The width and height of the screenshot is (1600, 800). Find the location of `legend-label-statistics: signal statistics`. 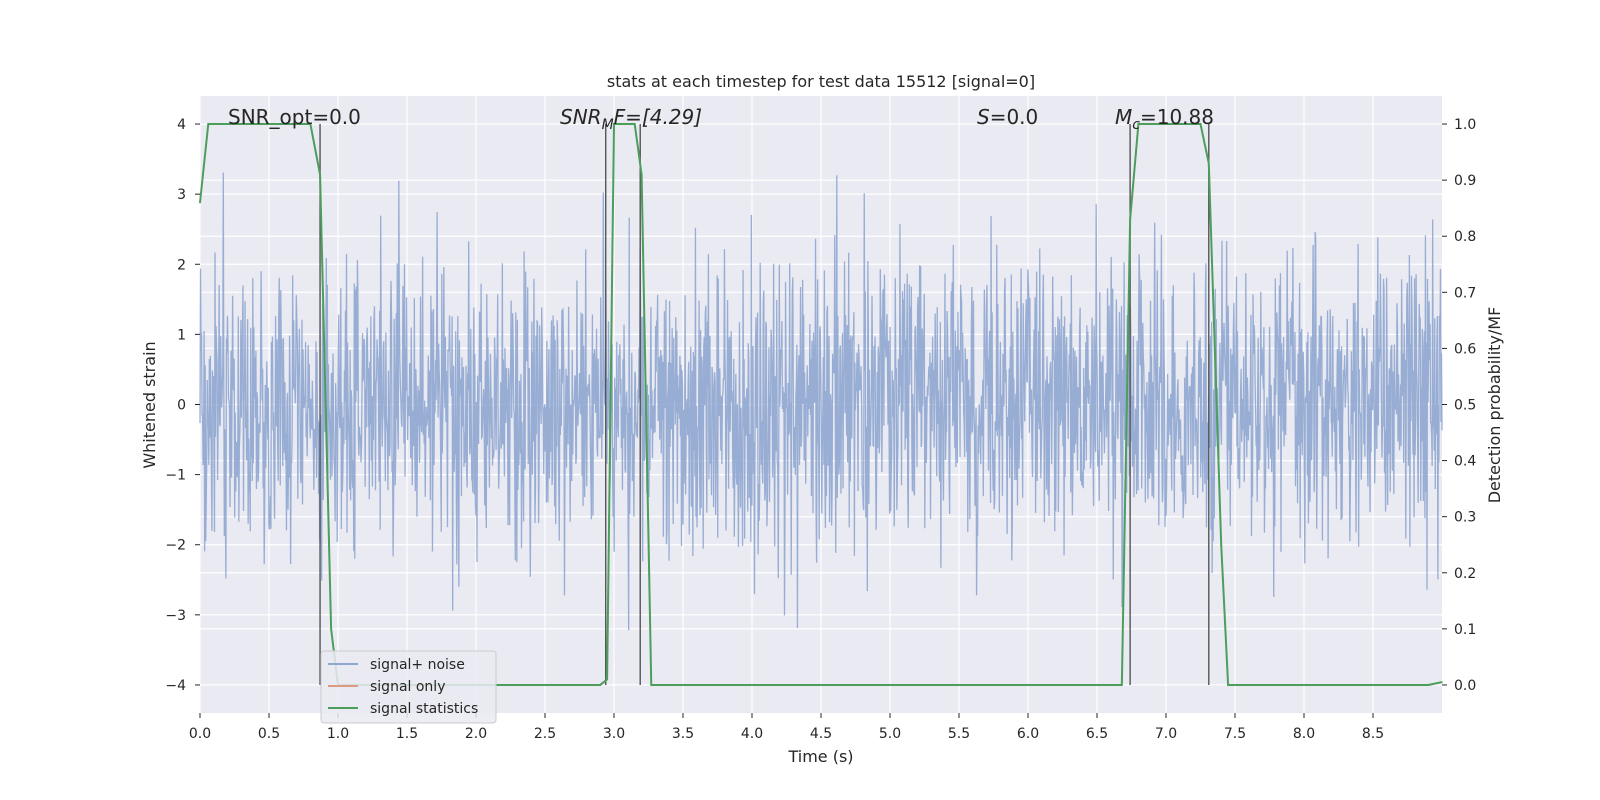

legend-label-statistics: signal statistics is located at coordinates (424, 709).